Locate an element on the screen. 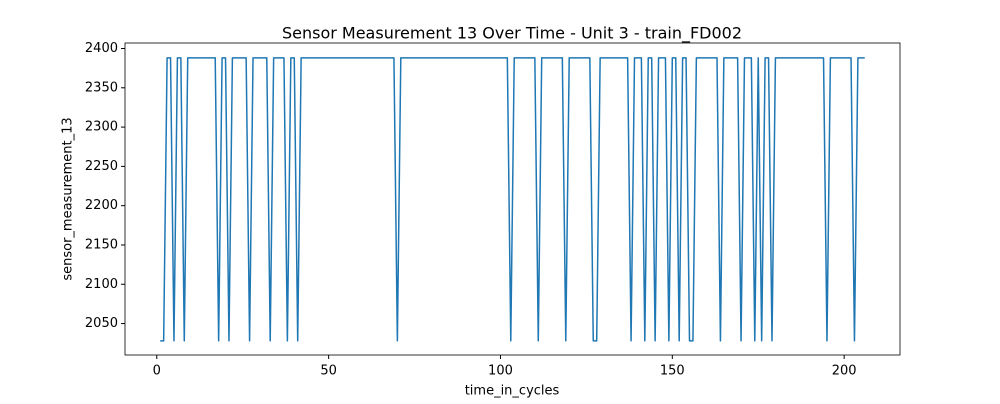  y-tick-label: 2100 is located at coordinates (101, 284).